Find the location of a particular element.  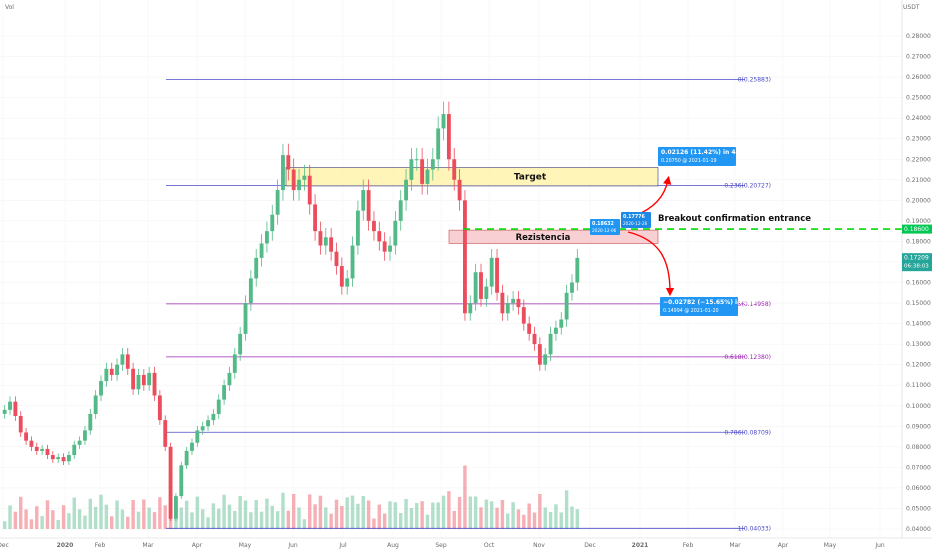

y-tick-label: 0.26000 is located at coordinates (918, 77).